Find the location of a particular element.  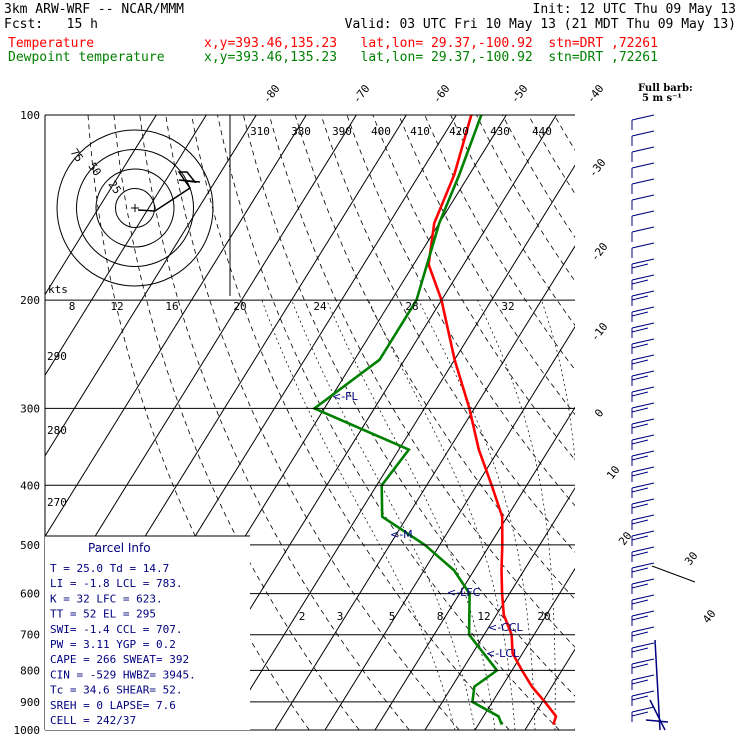

isotherm-label: -30 is located at coordinates (597, 168).